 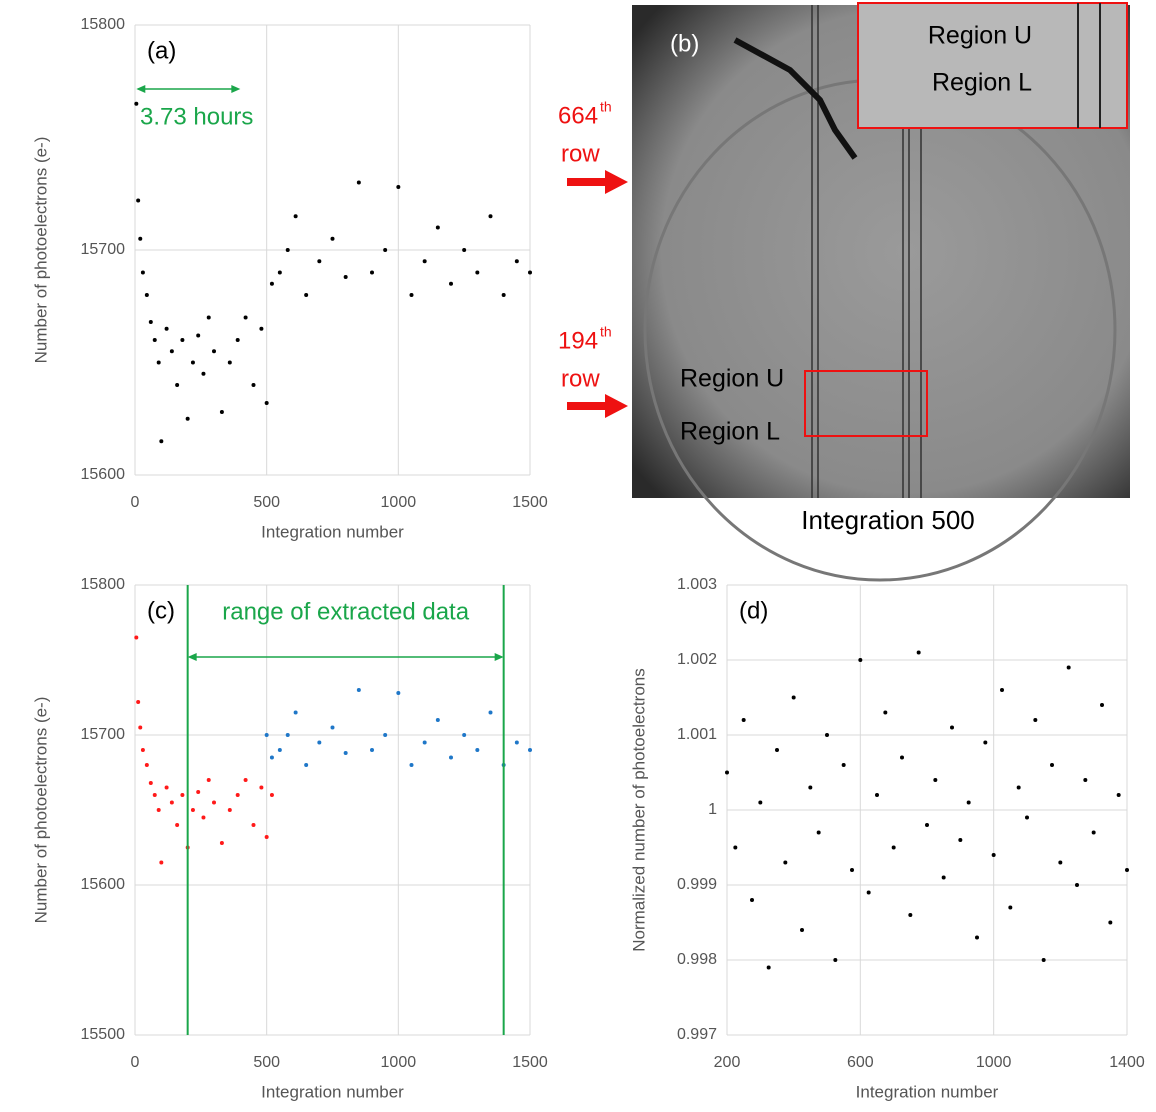 What do you see at coordinates (135, 502) in the screenshot?
I see `x-tick-label: 0` at bounding box center [135, 502].